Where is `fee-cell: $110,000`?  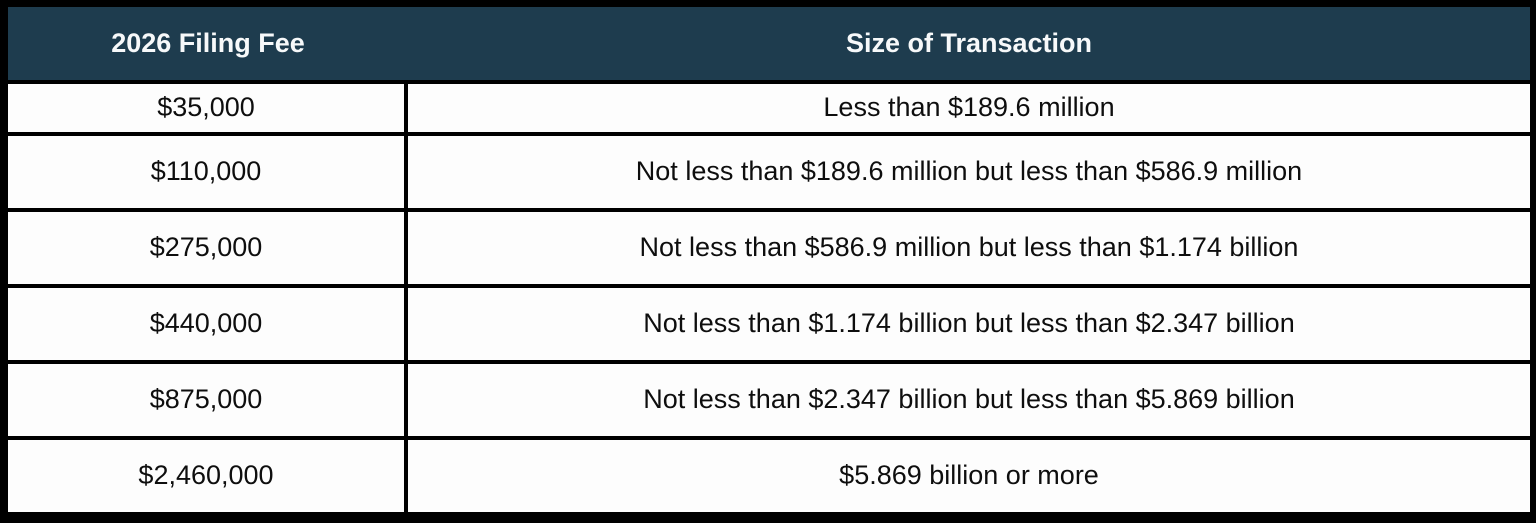
fee-cell: $110,000 is located at coordinates (206, 172).